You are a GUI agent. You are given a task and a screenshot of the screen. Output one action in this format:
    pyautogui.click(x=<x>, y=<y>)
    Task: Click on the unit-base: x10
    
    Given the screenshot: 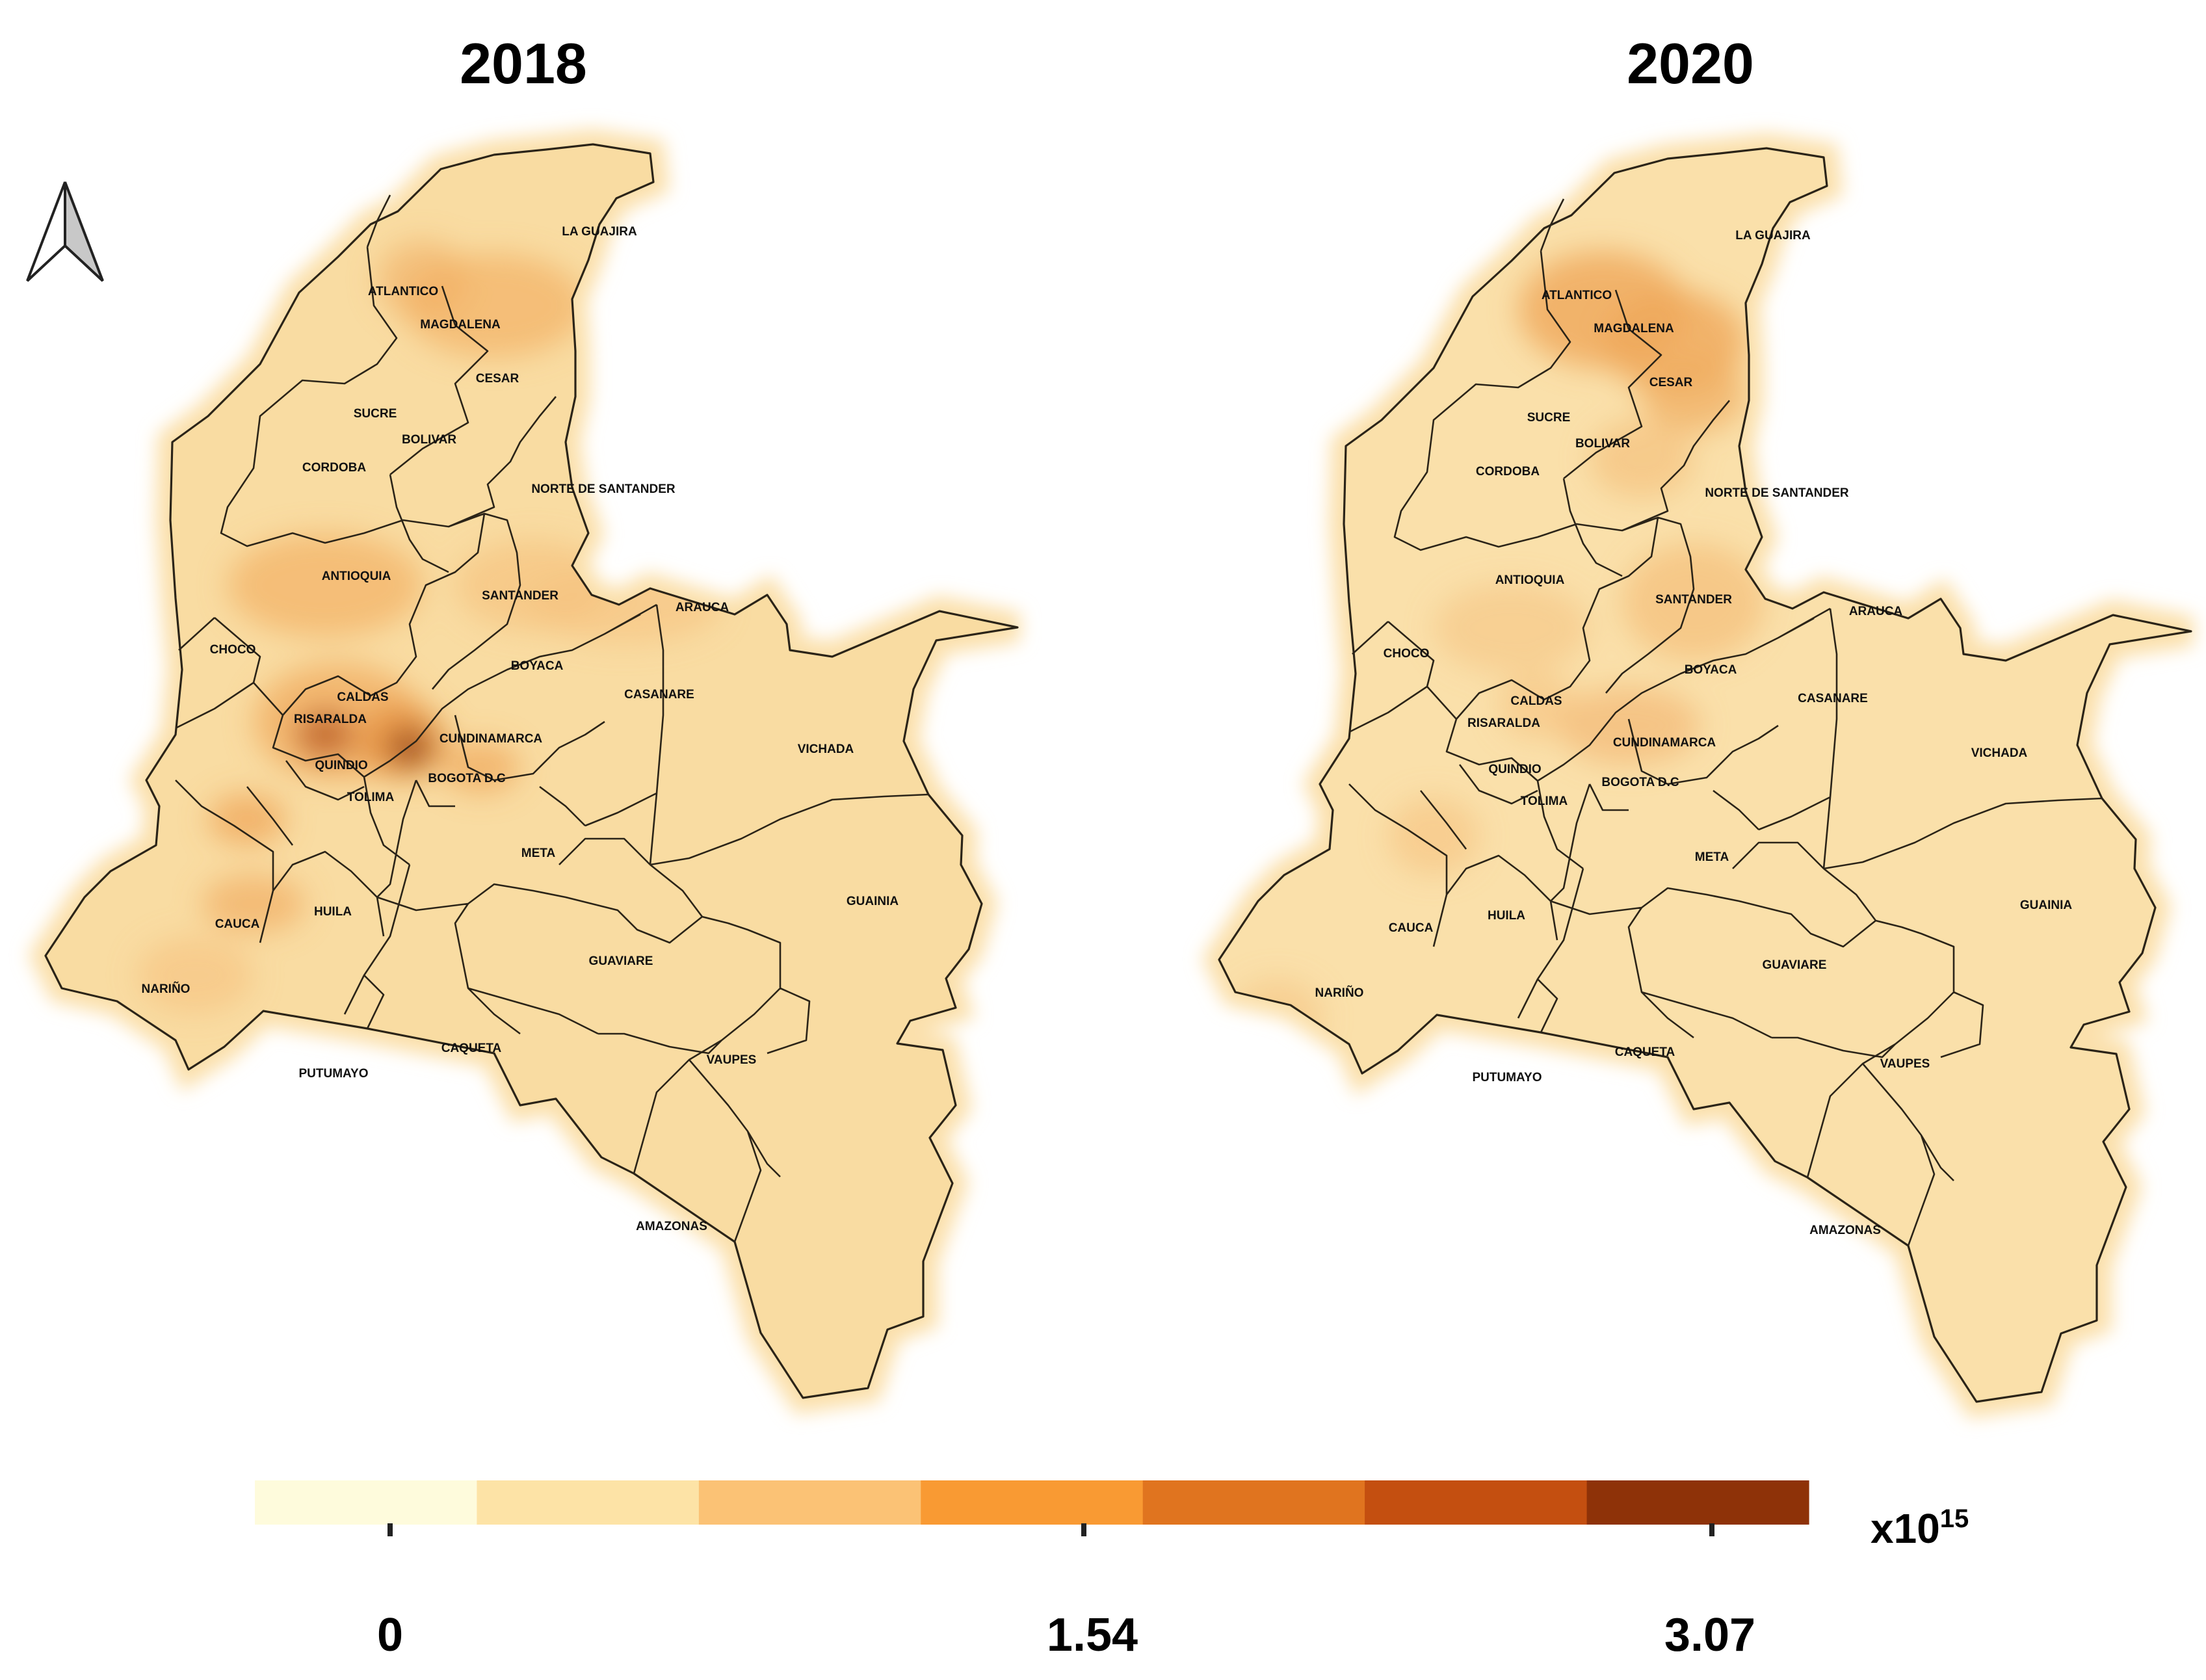 What is the action you would take?
    pyautogui.click(x=1905, y=1528)
    